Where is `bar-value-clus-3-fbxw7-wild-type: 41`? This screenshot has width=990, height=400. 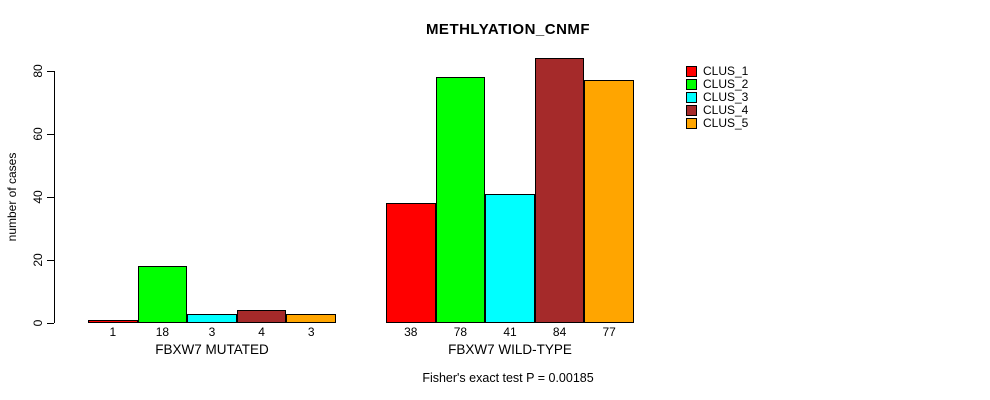
bar-value-clus-3-fbxw7-wild-type: 41 is located at coordinates (510, 332).